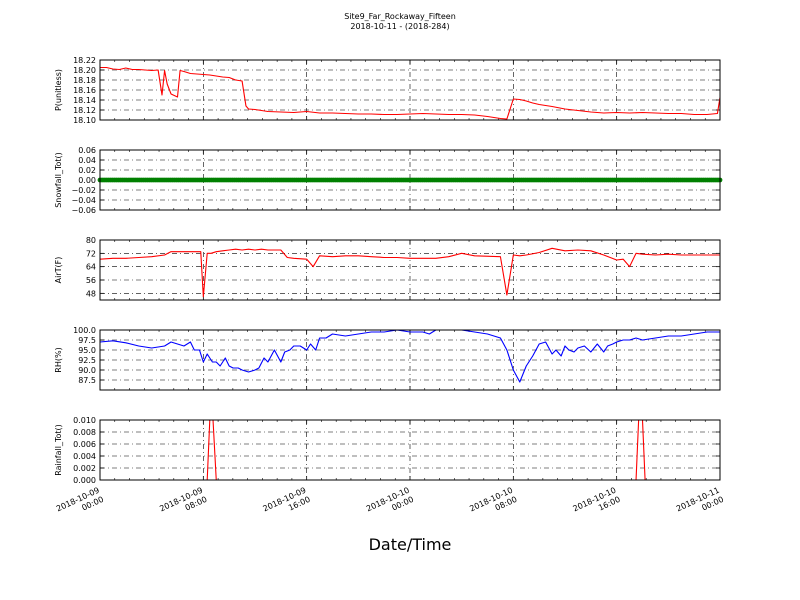 This screenshot has height=600, width=800. What do you see at coordinates (84, 60) in the screenshot?
I see `panel-1-ytick-label-6: 18.22` at bounding box center [84, 60].